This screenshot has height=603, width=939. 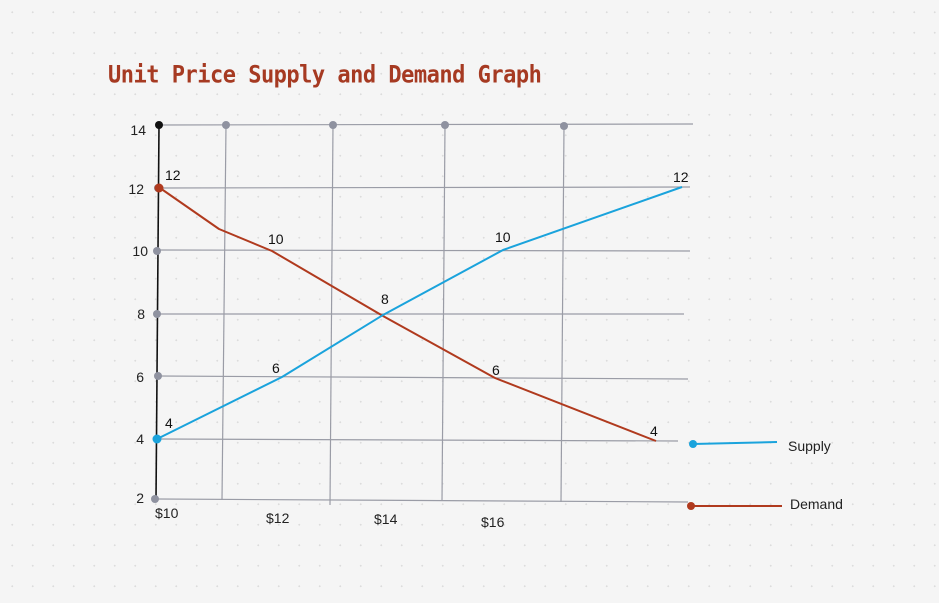 What do you see at coordinates (693, 444) in the screenshot?
I see `supply-legend-dot` at bounding box center [693, 444].